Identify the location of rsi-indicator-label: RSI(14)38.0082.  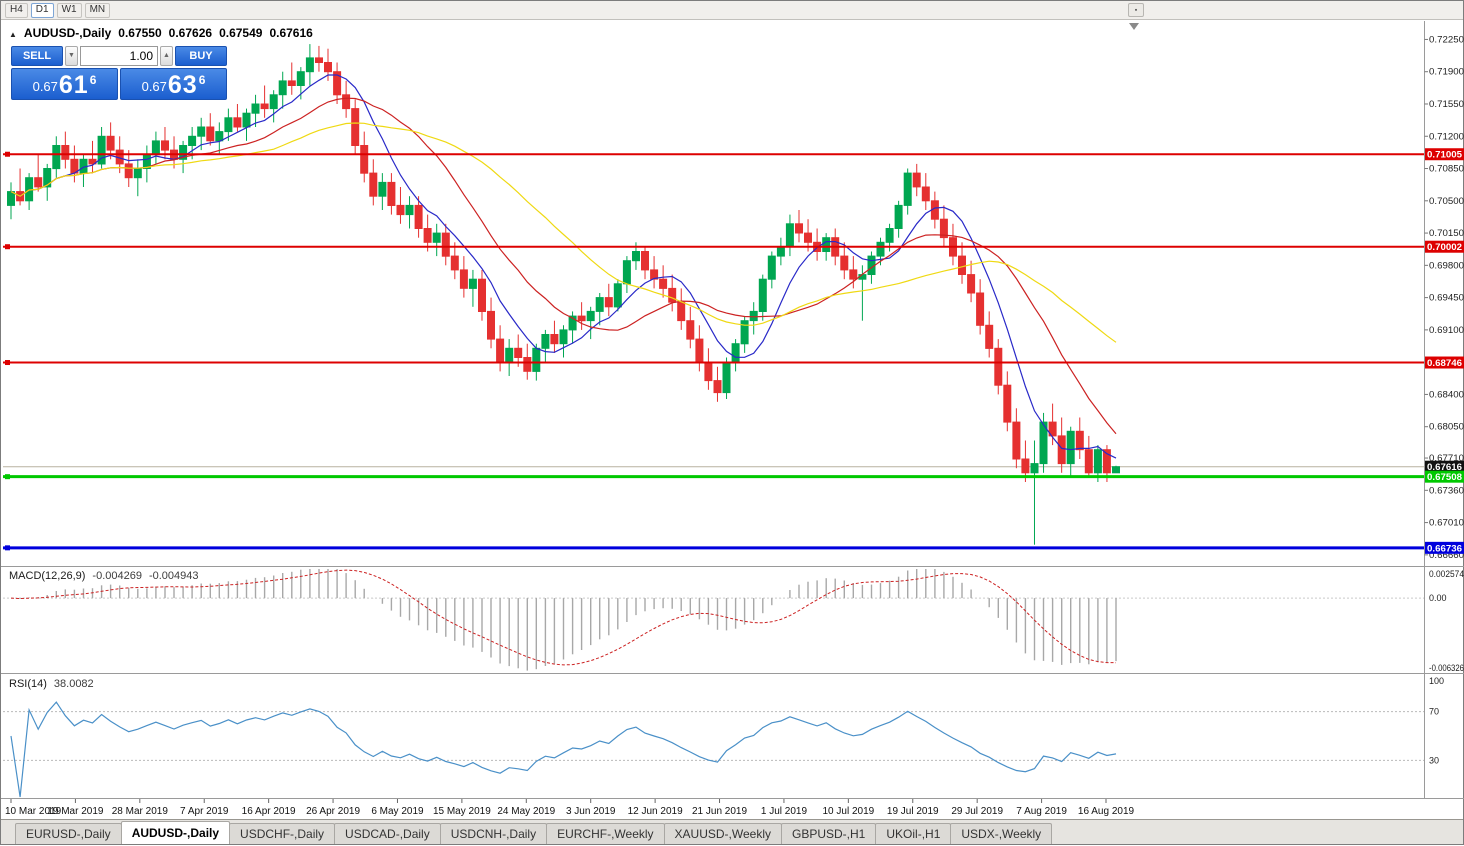
(55, 684).